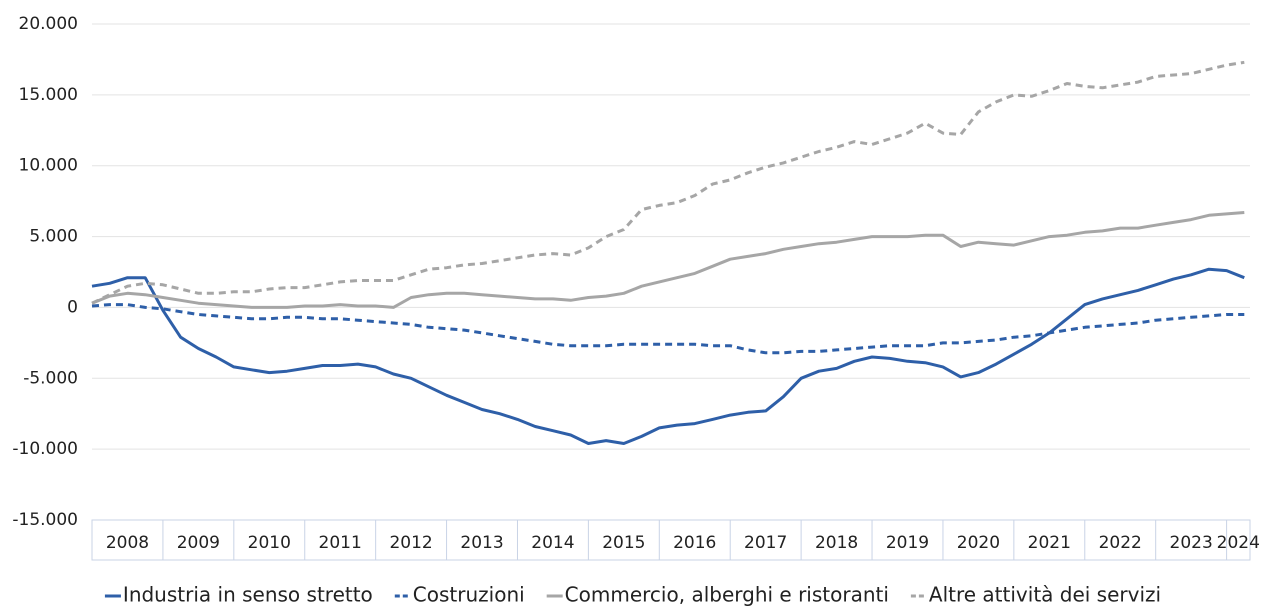 The width and height of the screenshot is (1266, 610). What do you see at coordinates (53, 237) in the screenshot?
I see `y-tick-label: 5.000` at bounding box center [53, 237].